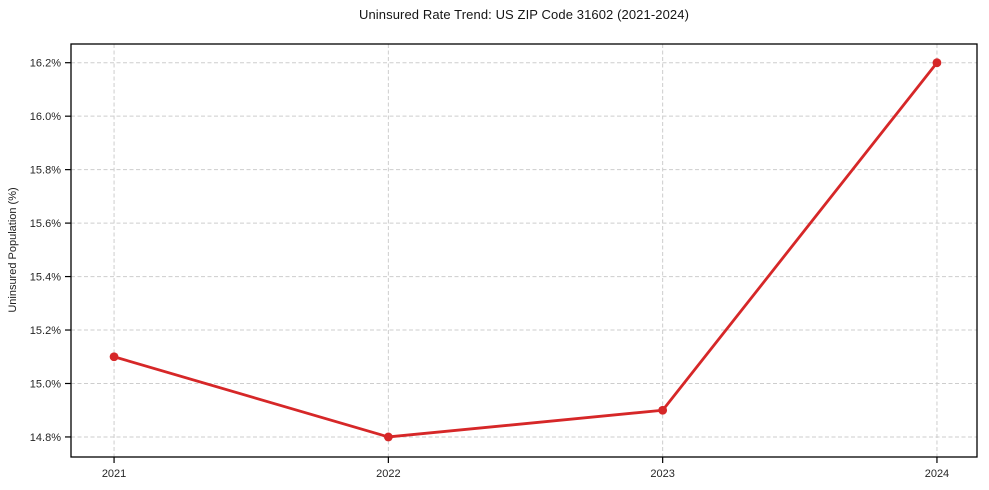  What do you see at coordinates (45, 171) in the screenshot?
I see `y-tick-label: 15.8%` at bounding box center [45, 171].